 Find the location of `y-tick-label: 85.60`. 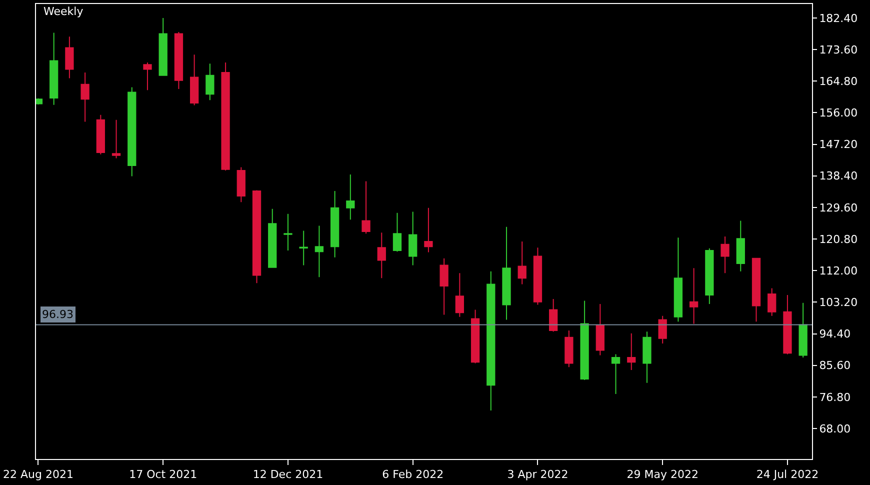

y-tick-label: 85.60 is located at coordinates (835, 365).